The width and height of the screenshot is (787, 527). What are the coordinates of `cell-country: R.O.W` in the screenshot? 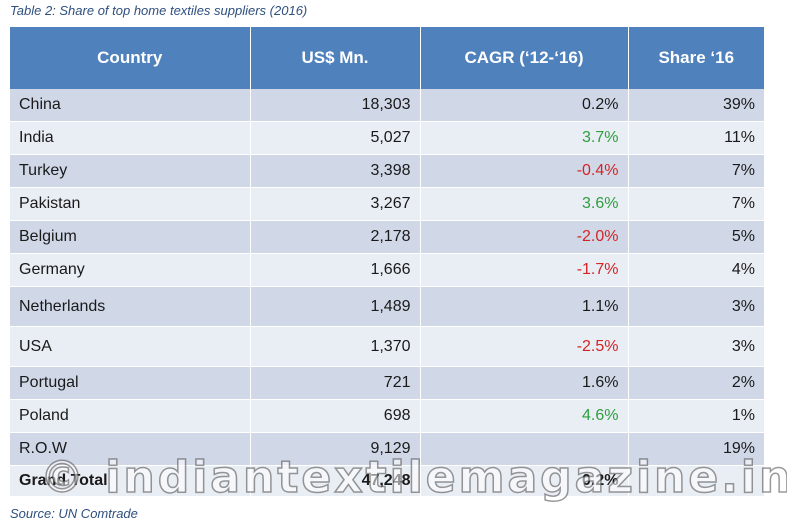 It's located at (130, 449).